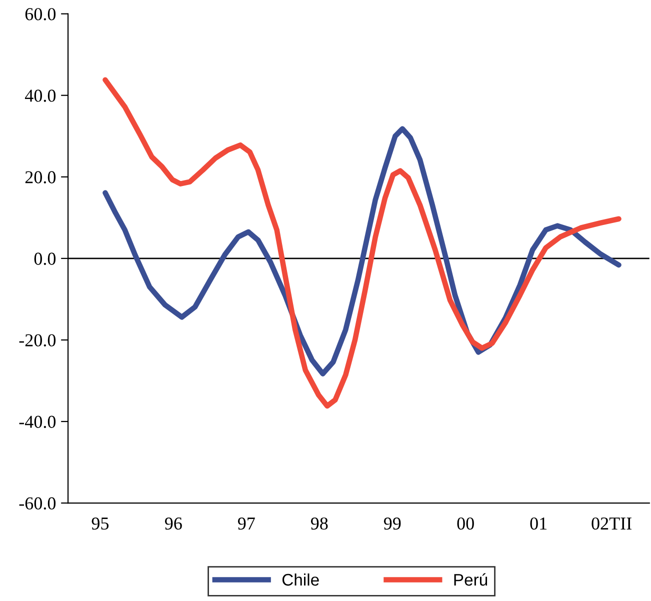 The width and height of the screenshot is (651, 601). I want to click on y-tick-label: -60.0, so click(37, 503).